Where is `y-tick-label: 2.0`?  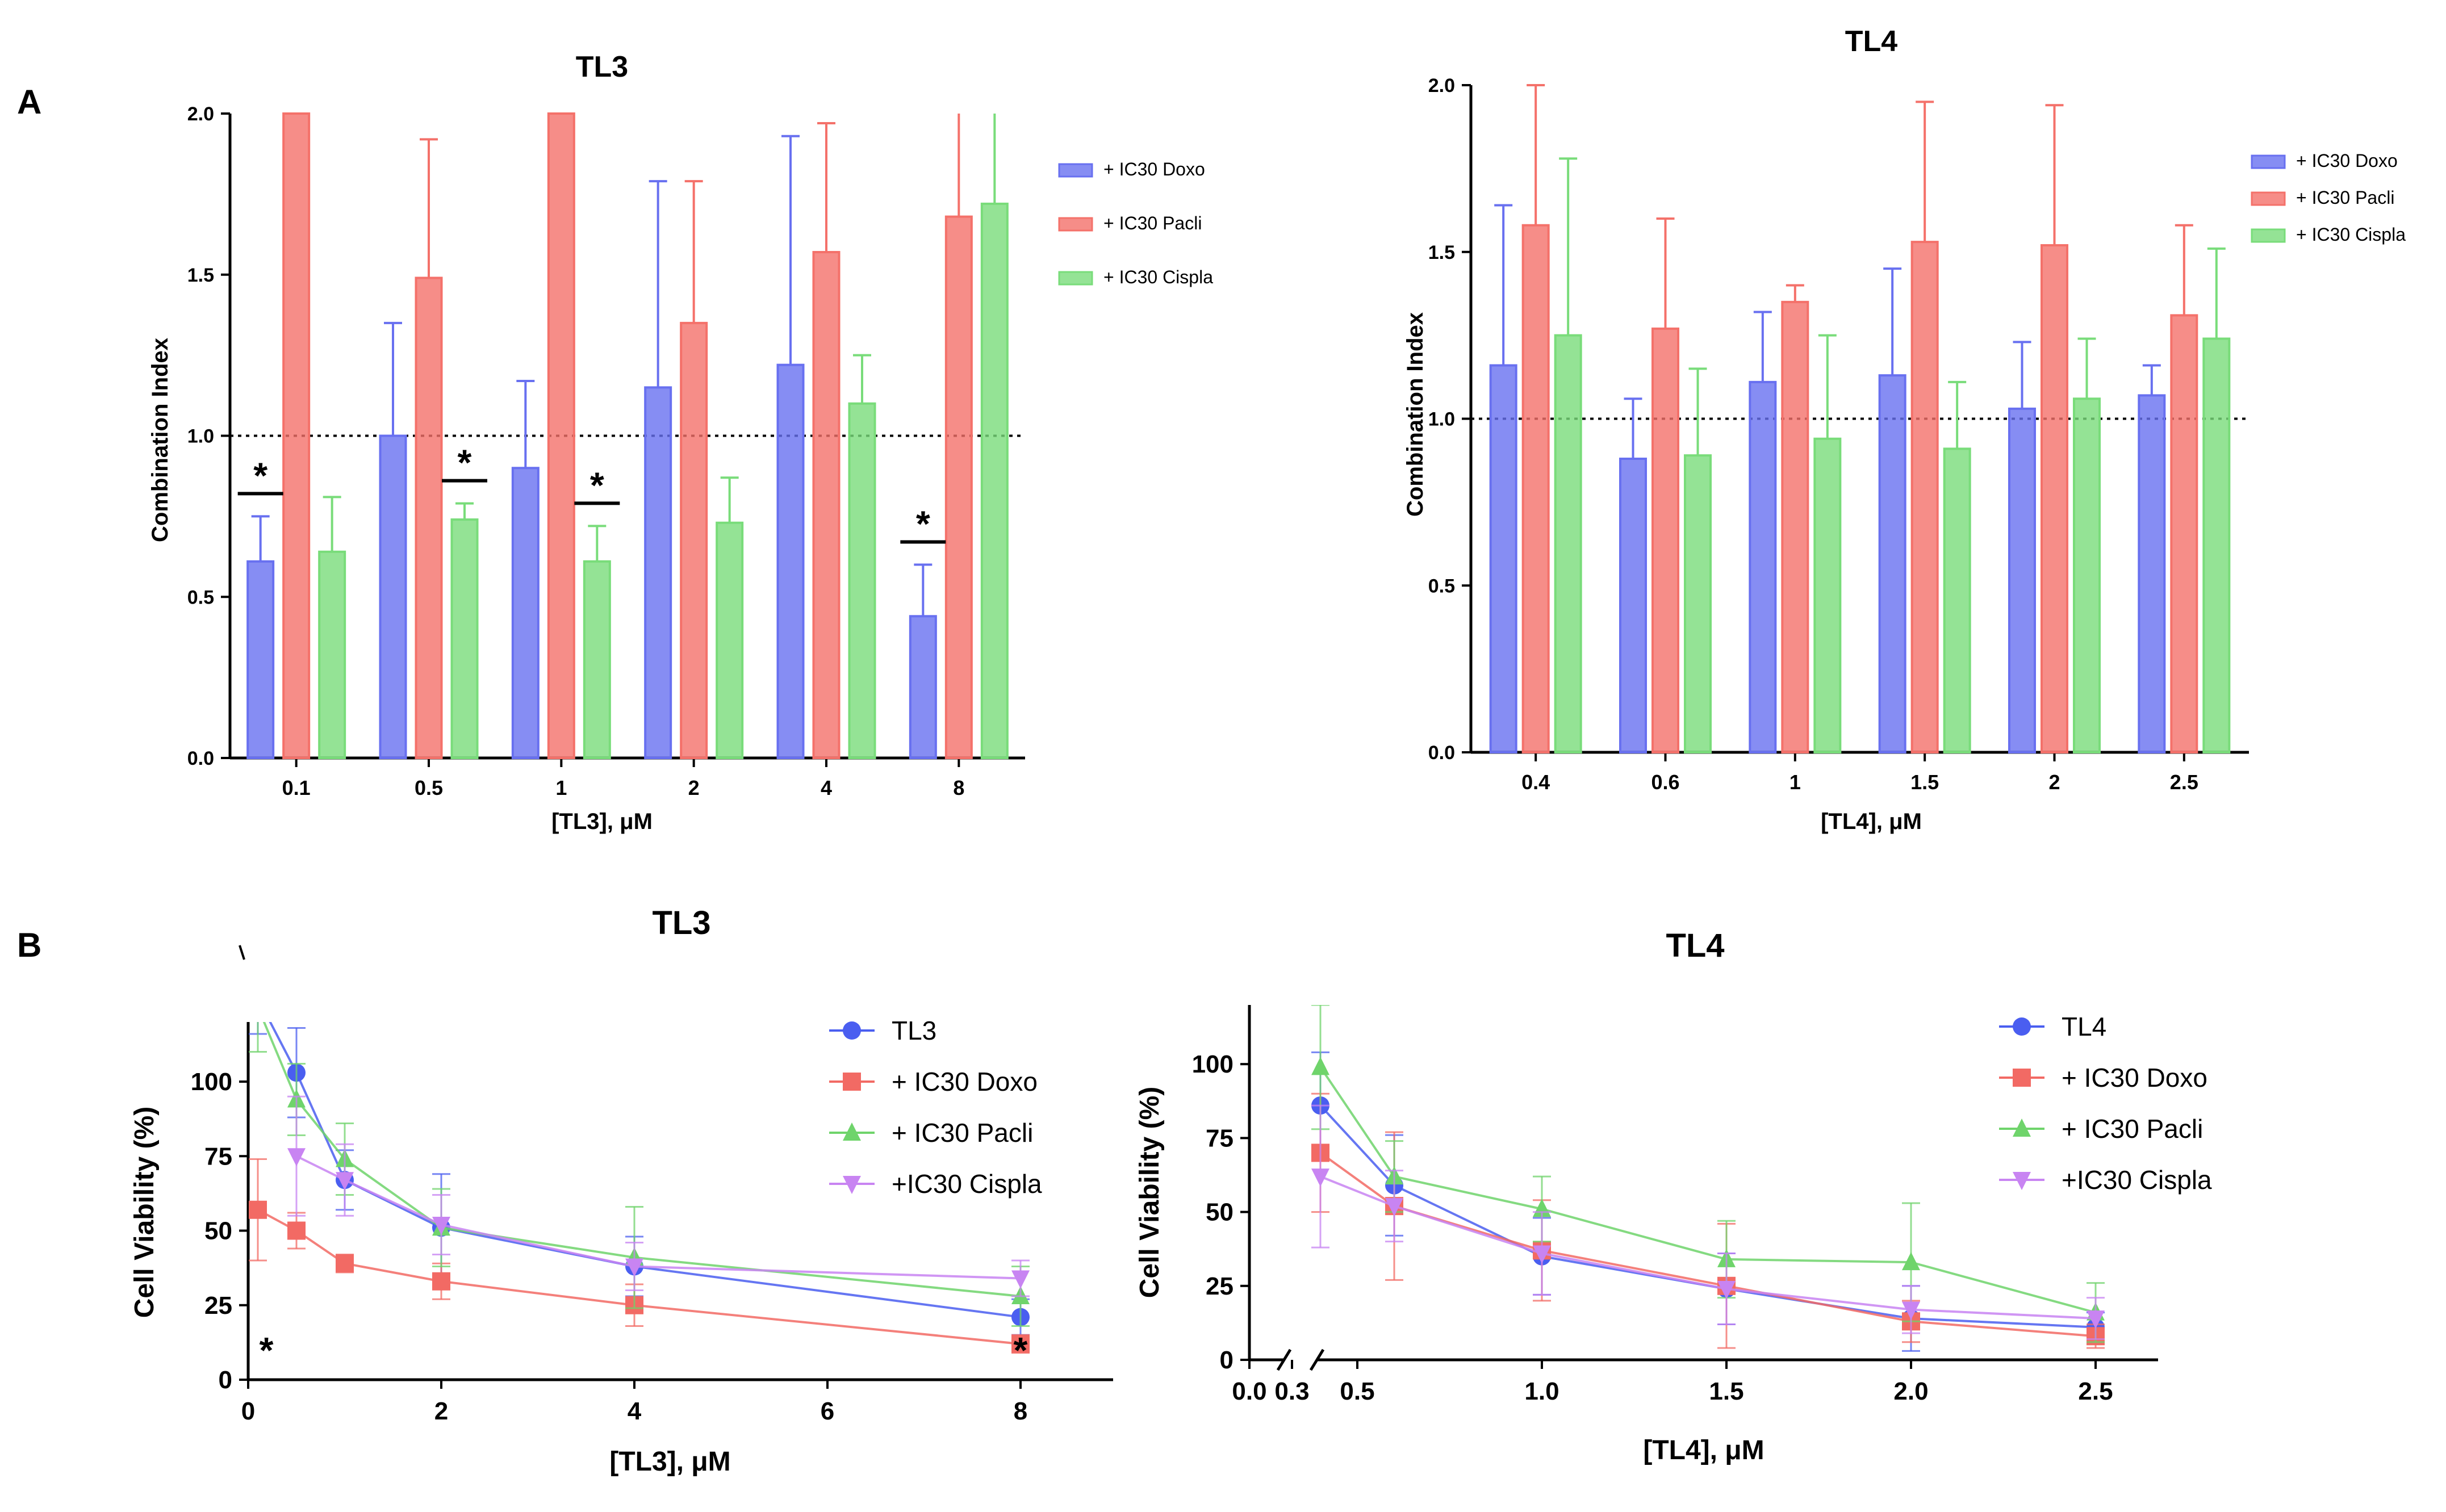
y-tick-label: 2.0 is located at coordinates (1441, 86).